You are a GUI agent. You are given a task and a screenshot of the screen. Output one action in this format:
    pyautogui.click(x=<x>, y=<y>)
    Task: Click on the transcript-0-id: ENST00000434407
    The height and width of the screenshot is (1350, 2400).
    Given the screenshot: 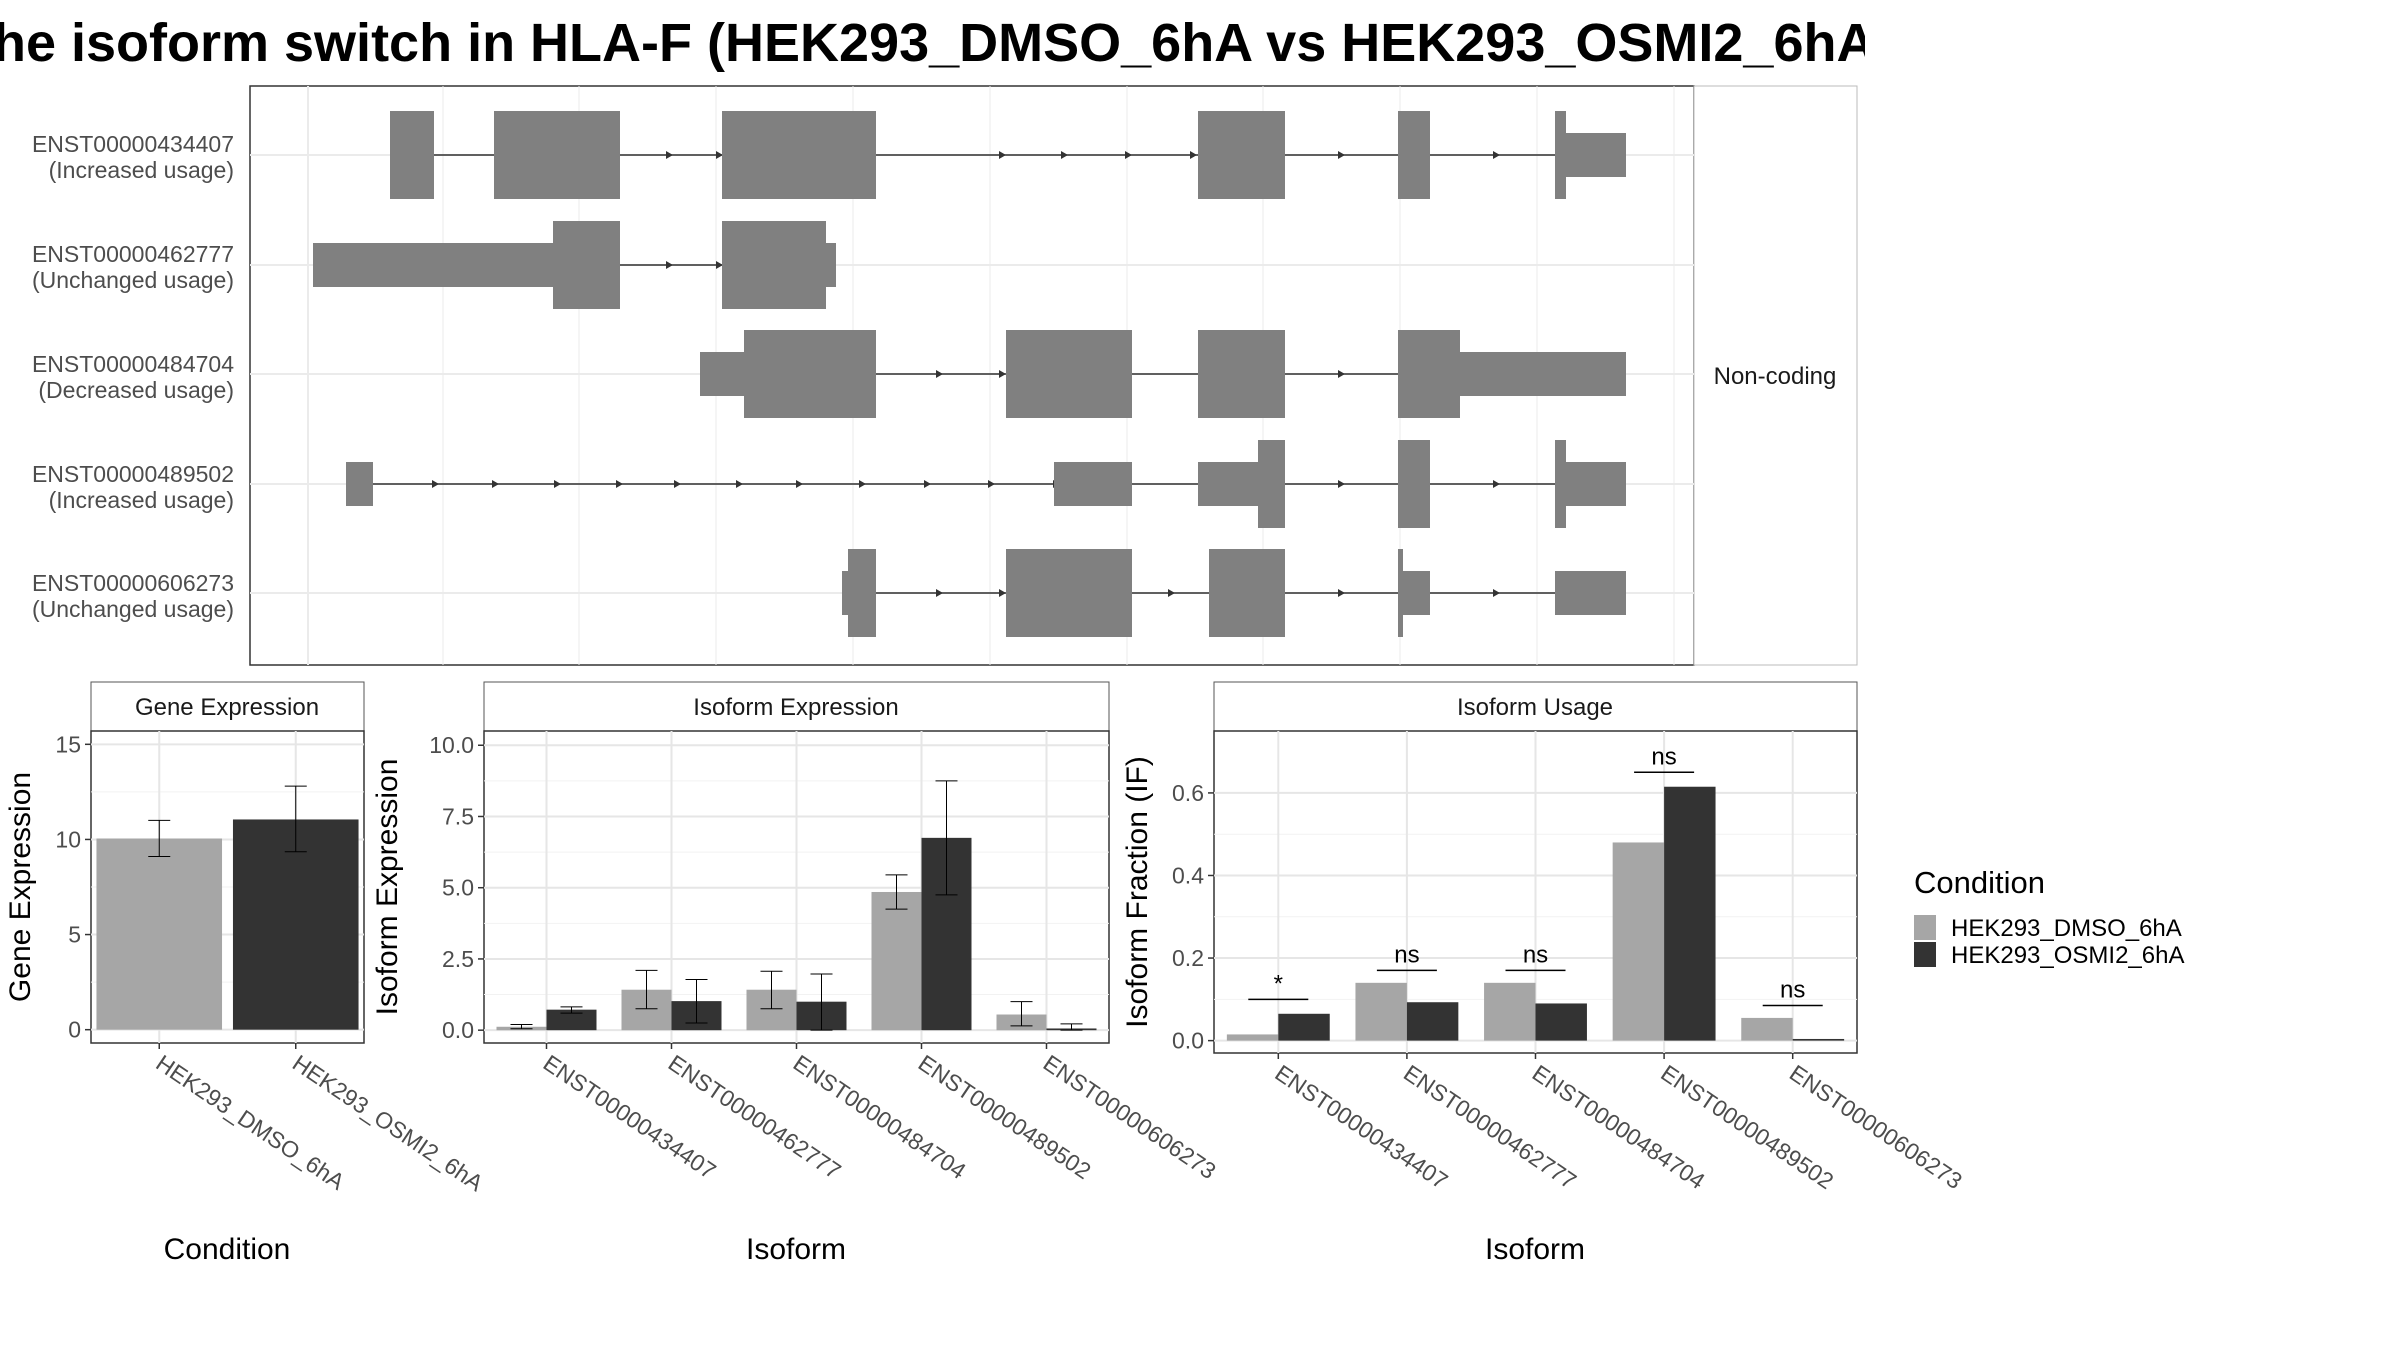 What is the action you would take?
    pyautogui.click(x=133, y=144)
    